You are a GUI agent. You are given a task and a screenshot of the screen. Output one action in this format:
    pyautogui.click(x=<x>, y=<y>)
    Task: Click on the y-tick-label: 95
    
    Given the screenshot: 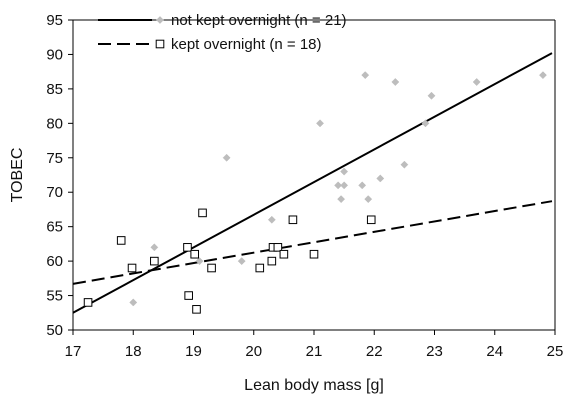 What is the action you would take?
    pyautogui.click(x=54, y=20)
    